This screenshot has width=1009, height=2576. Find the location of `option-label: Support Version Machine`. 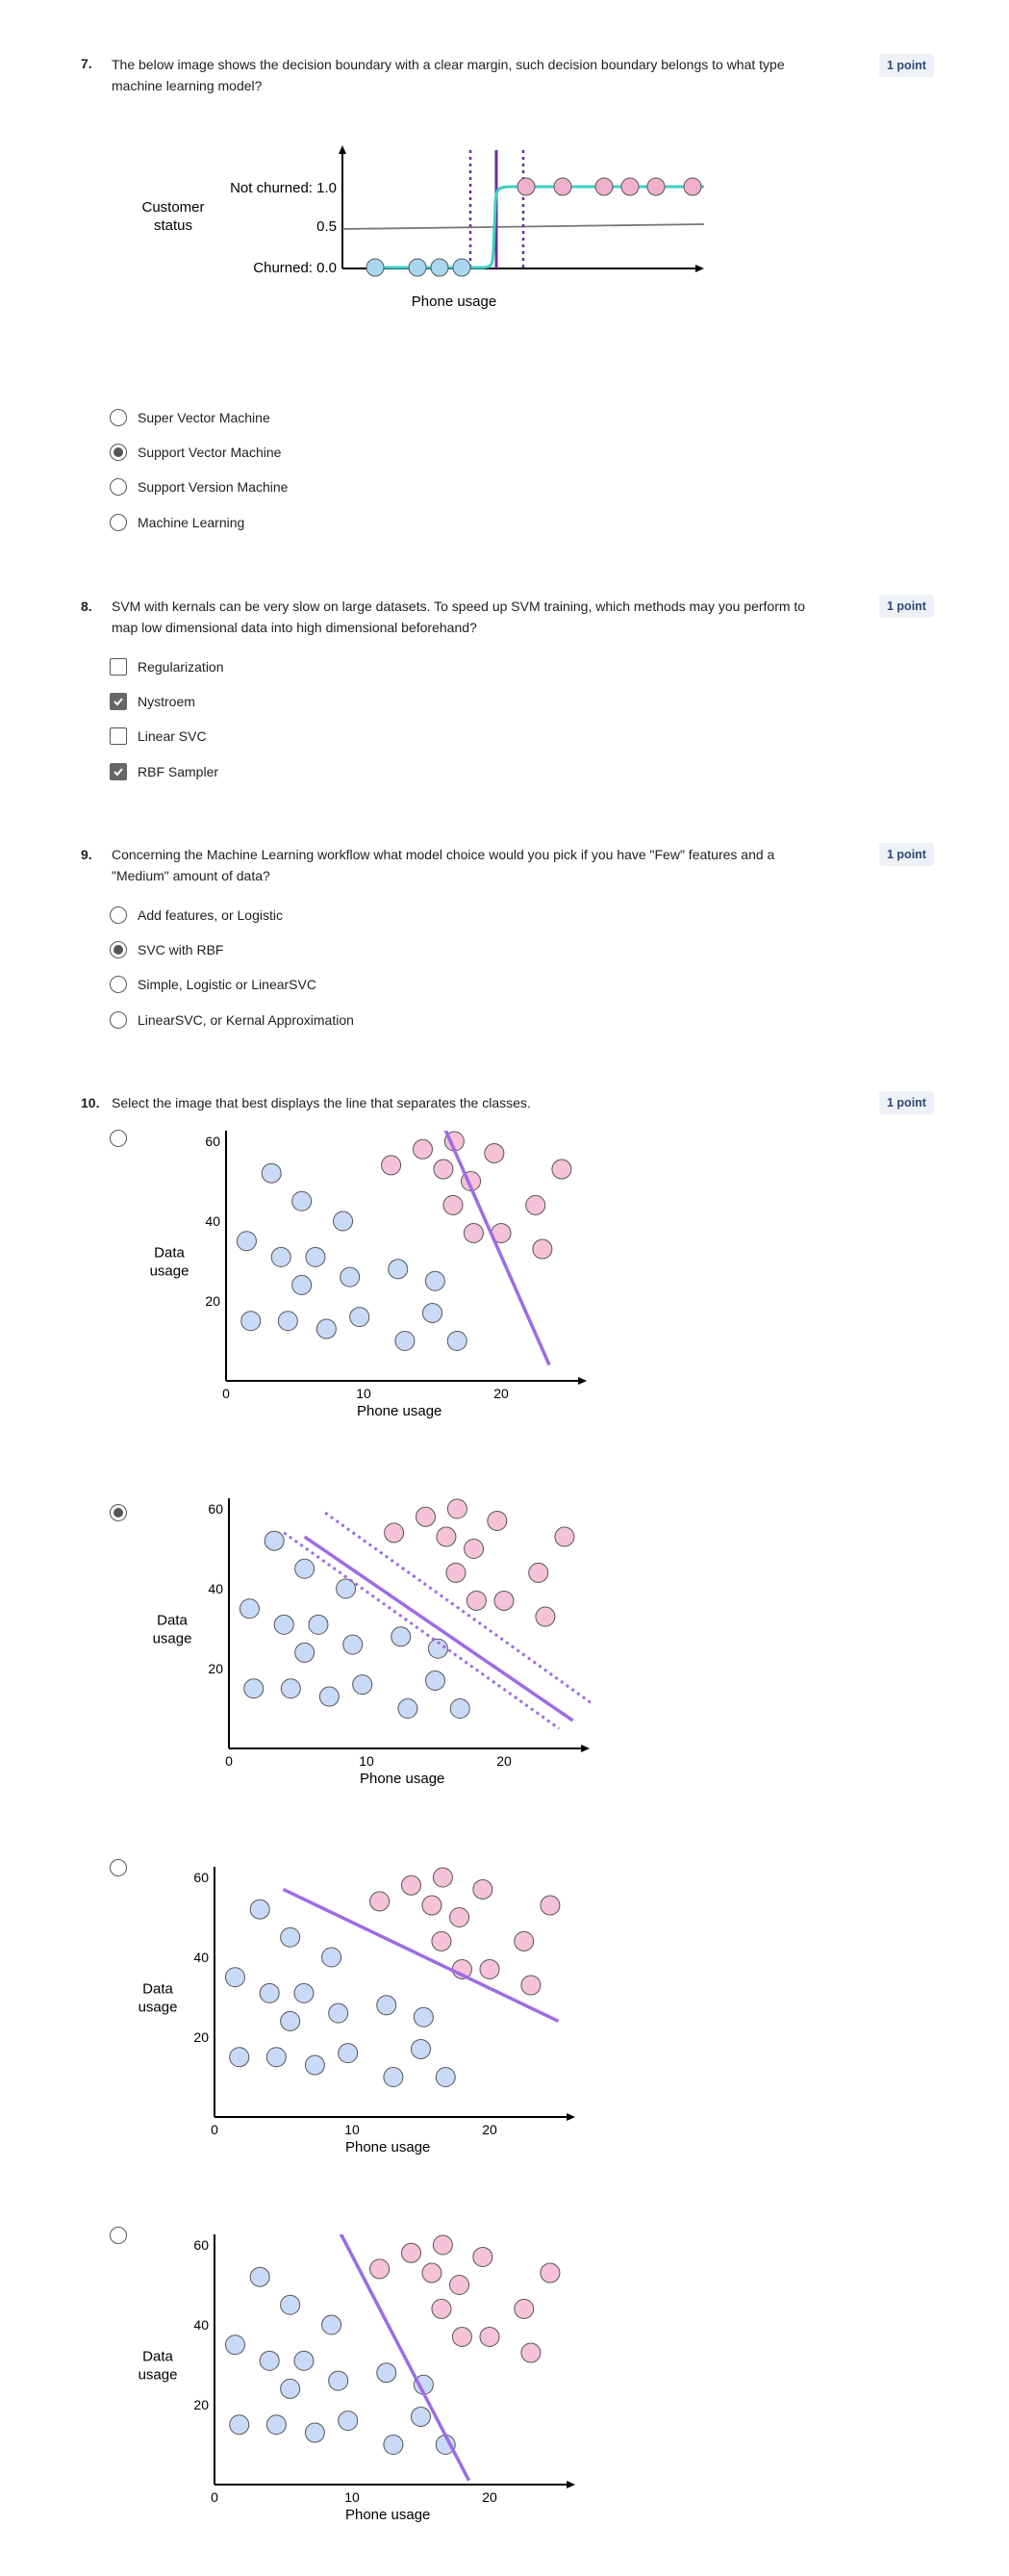

option-label: Support Version Machine is located at coordinates (213, 487).